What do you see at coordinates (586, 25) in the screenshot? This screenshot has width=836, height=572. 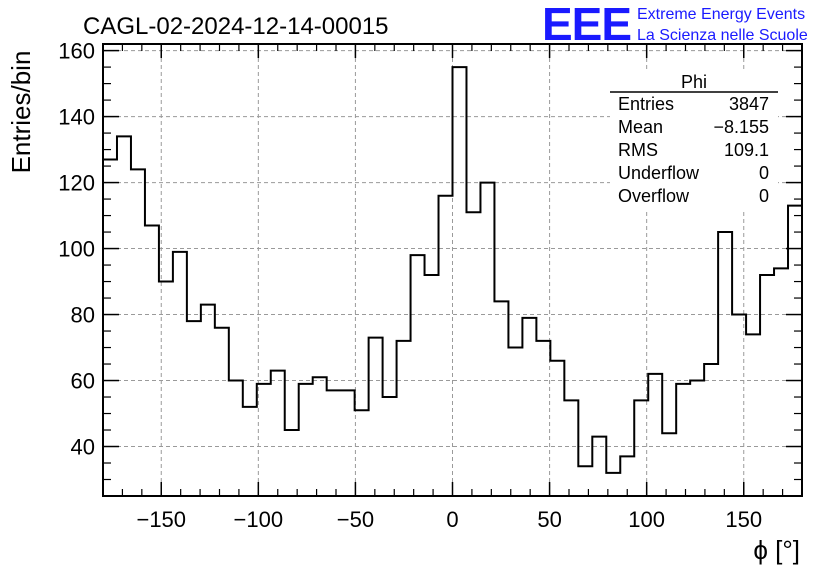 I see `eee-logo-mark: EEE` at bounding box center [586, 25].